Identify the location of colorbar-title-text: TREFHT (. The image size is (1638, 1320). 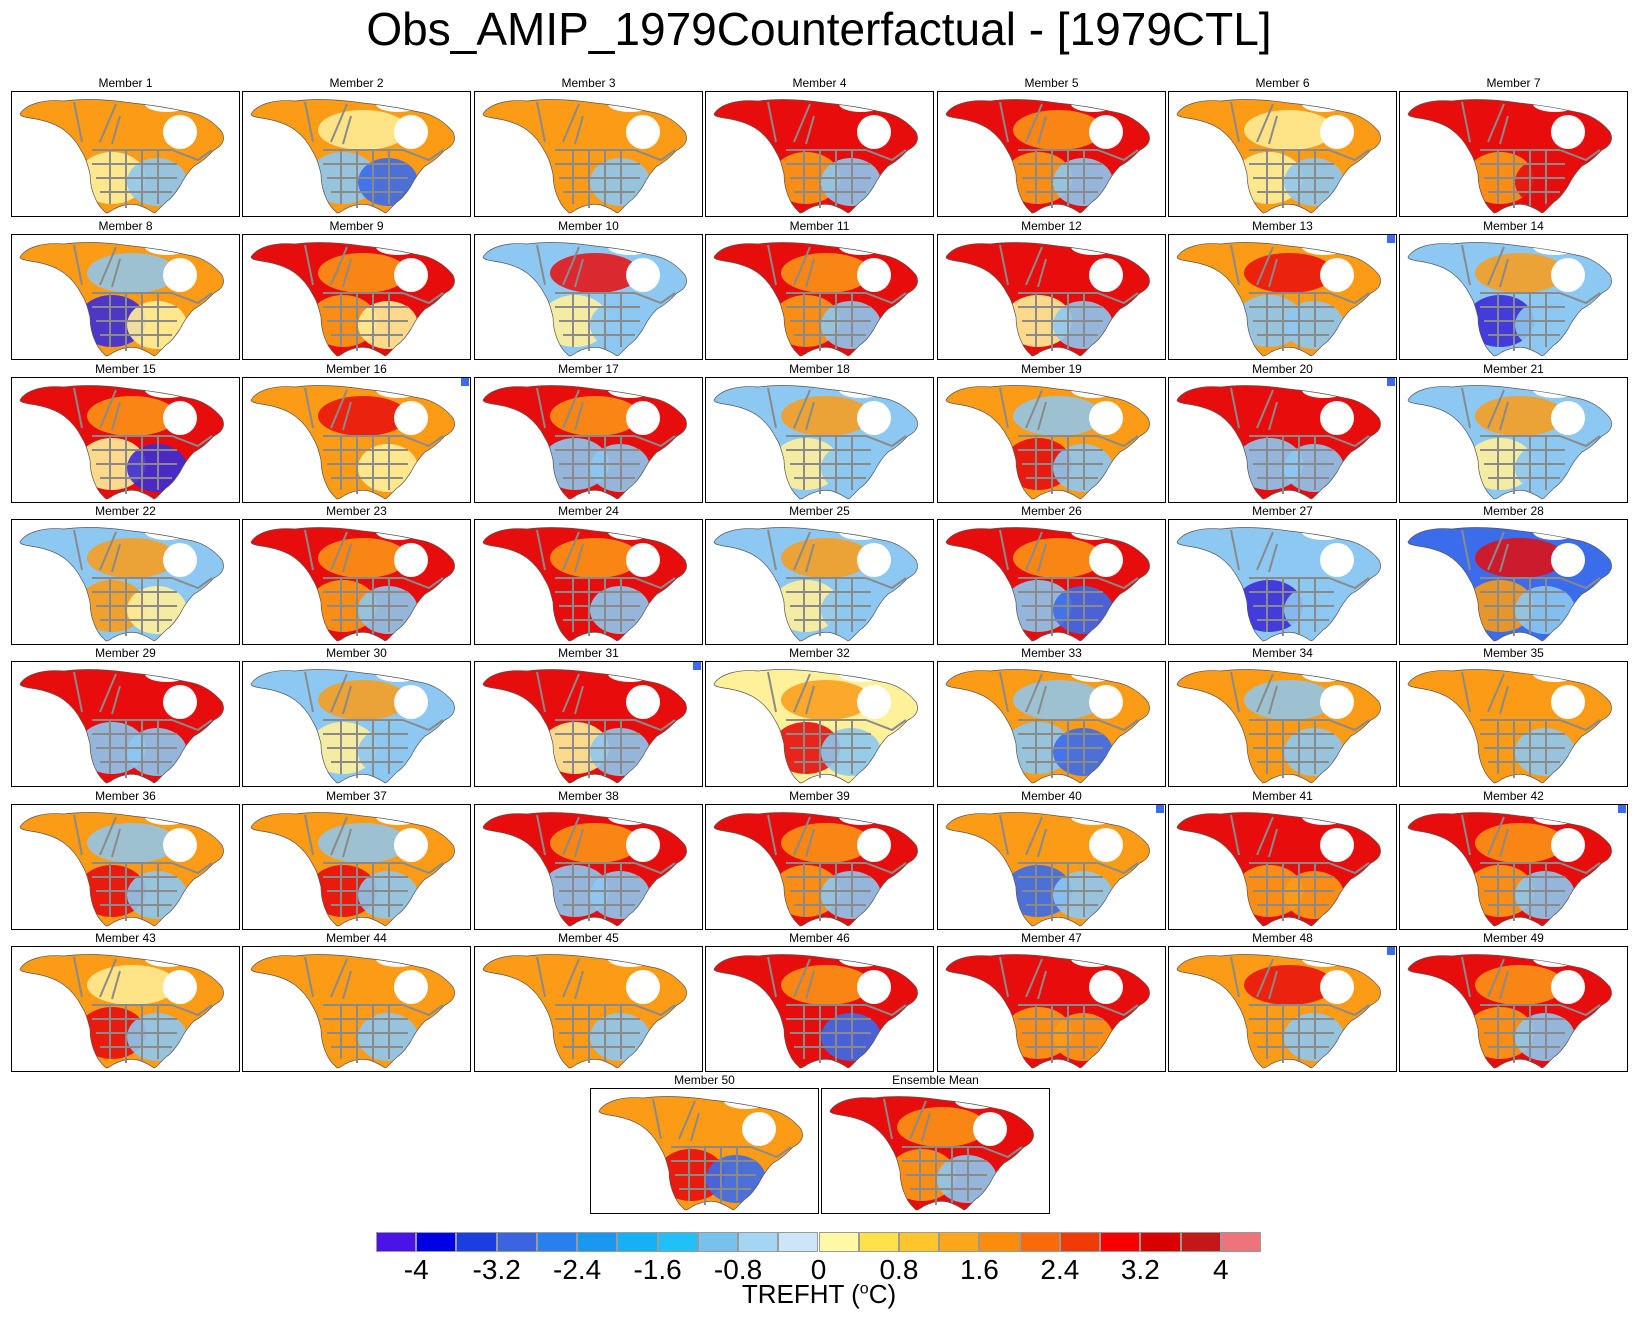
(800, 1294).